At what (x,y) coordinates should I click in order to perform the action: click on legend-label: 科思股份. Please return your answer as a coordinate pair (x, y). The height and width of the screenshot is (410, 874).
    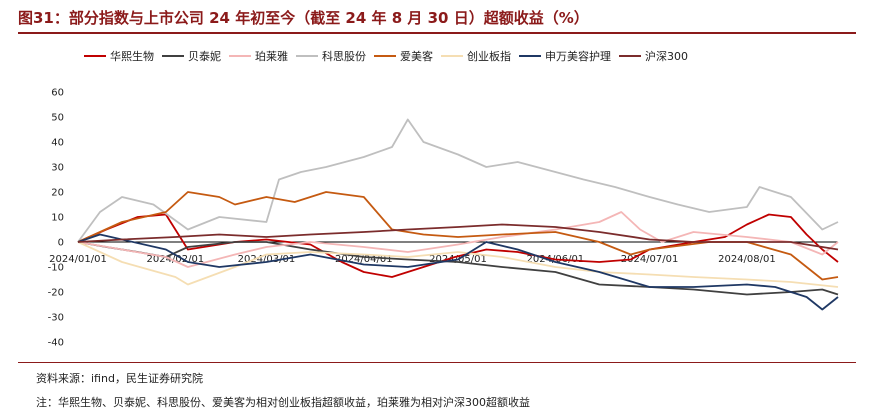
    Looking at the image, I should click on (344, 56).